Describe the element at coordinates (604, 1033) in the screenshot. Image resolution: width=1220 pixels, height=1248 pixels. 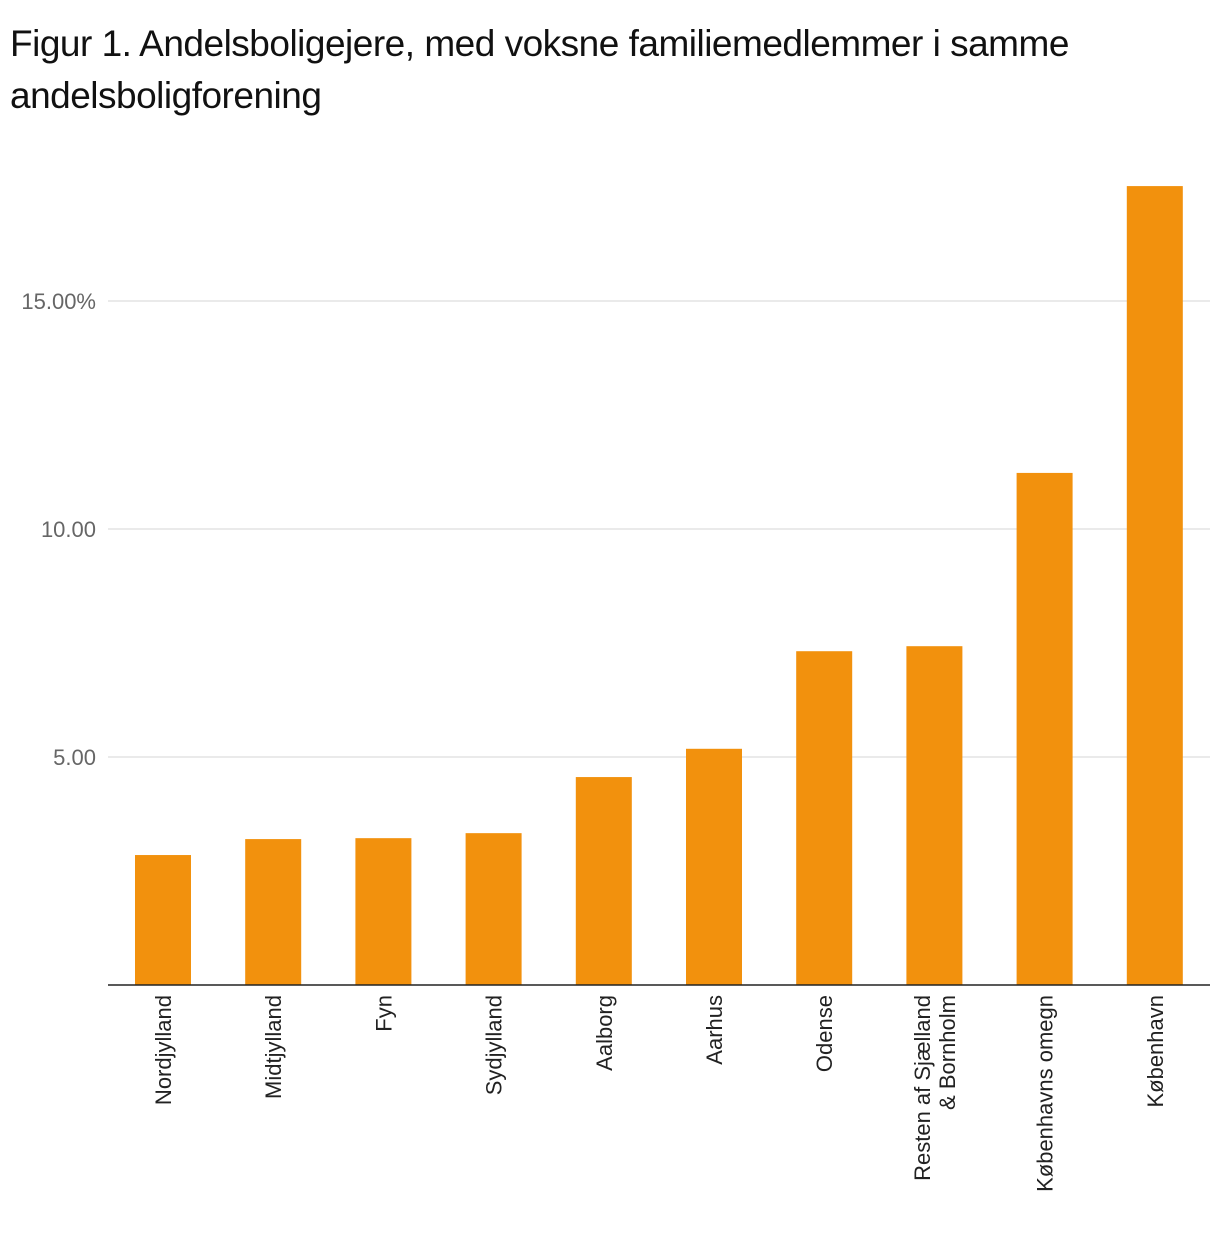
I see `x-tick-label: Aalborg` at that location.